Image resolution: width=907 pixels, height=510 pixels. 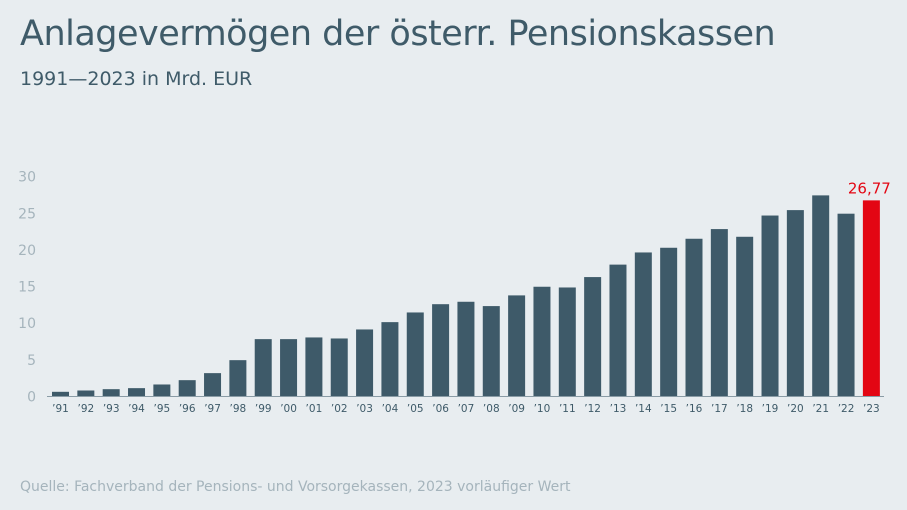 What do you see at coordinates (516, 409) in the screenshot?
I see `x-tick-label: ’09` at bounding box center [516, 409].